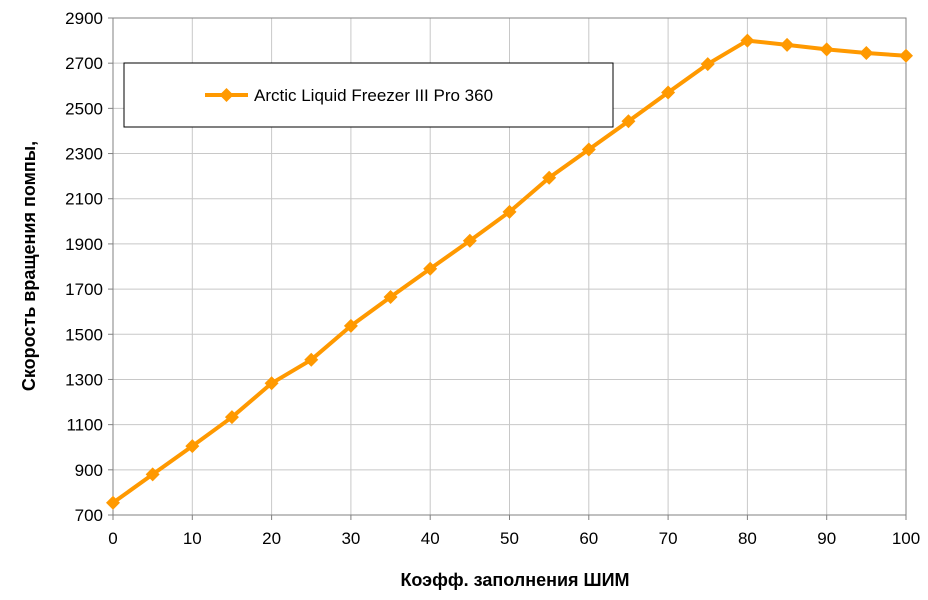 The width and height of the screenshot is (928, 600). Describe the element at coordinates (89, 470) in the screenshot. I see `y-tick-label: 900` at that location.